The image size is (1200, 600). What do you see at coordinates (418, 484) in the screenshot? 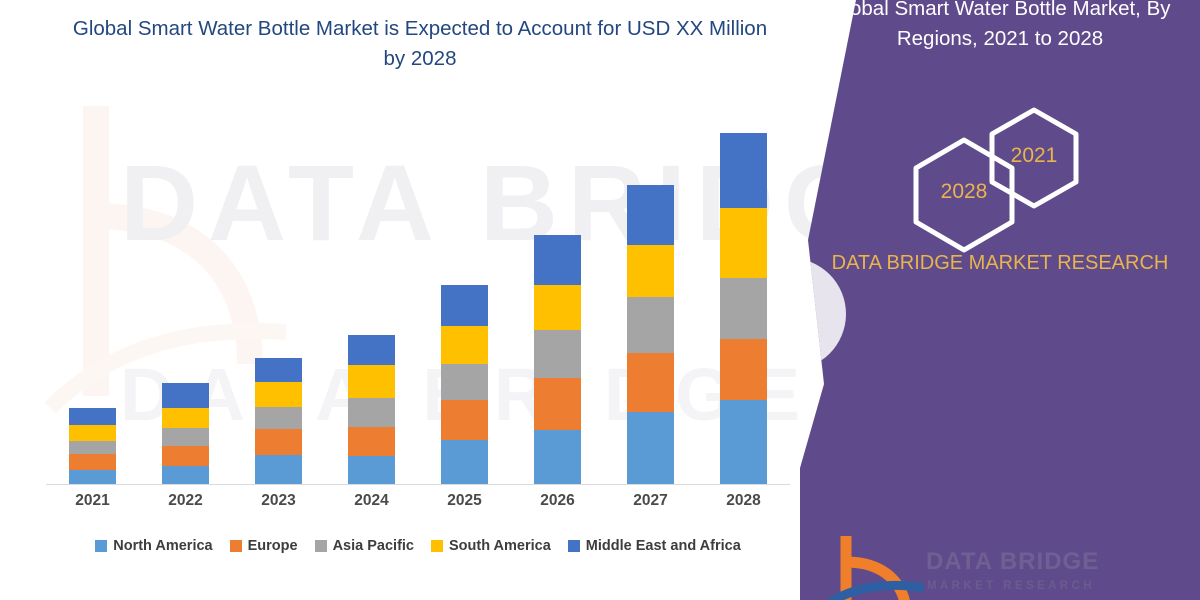
I see `x-axis-line` at bounding box center [418, 484].